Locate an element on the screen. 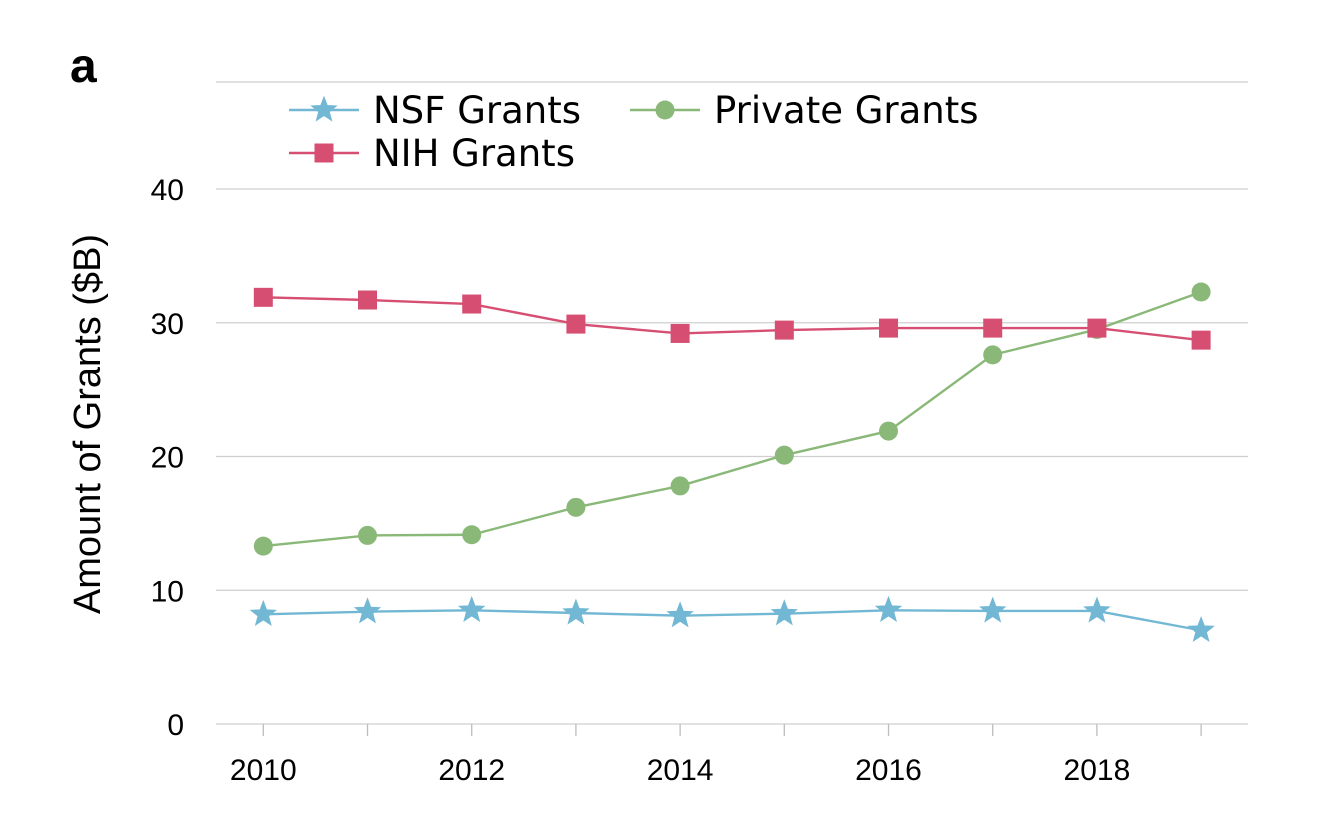 The image size is (1330, 838). x-tick-label: 2012 is located at coordinates (471, 770).